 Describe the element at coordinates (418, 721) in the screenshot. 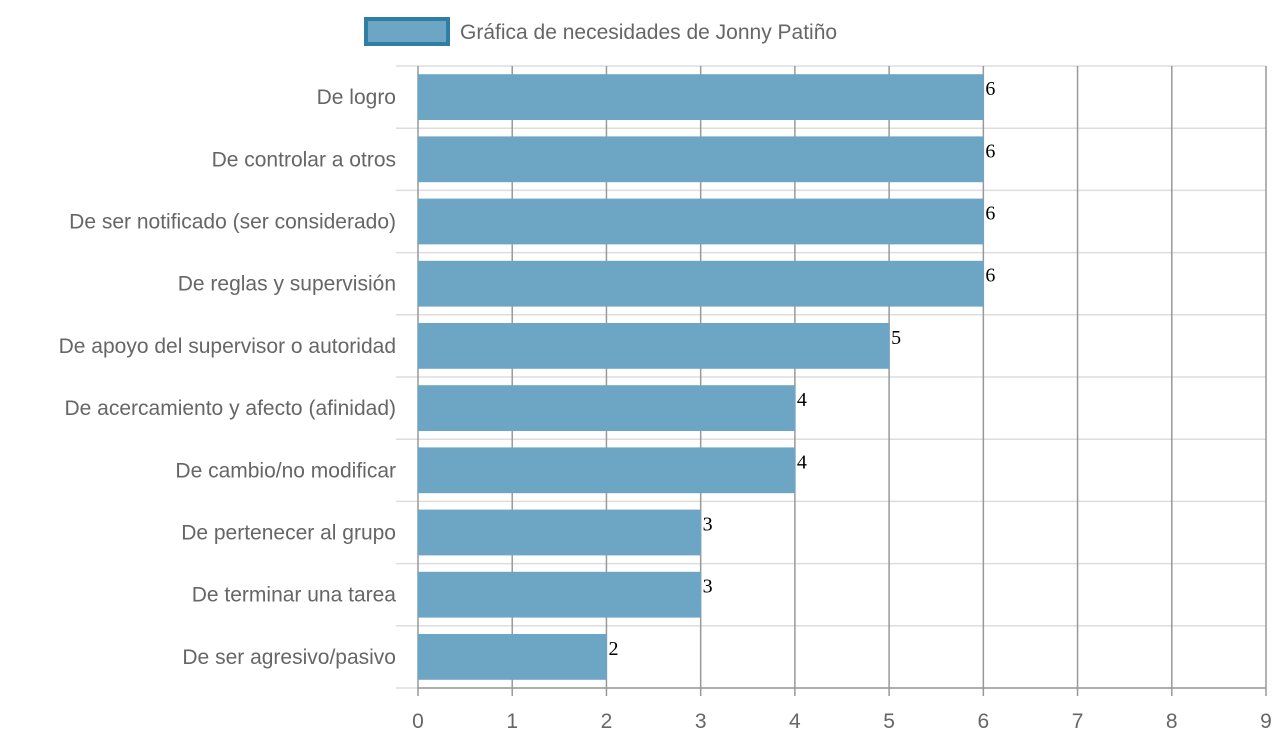

I see `x-tick-label: 0` at that location.